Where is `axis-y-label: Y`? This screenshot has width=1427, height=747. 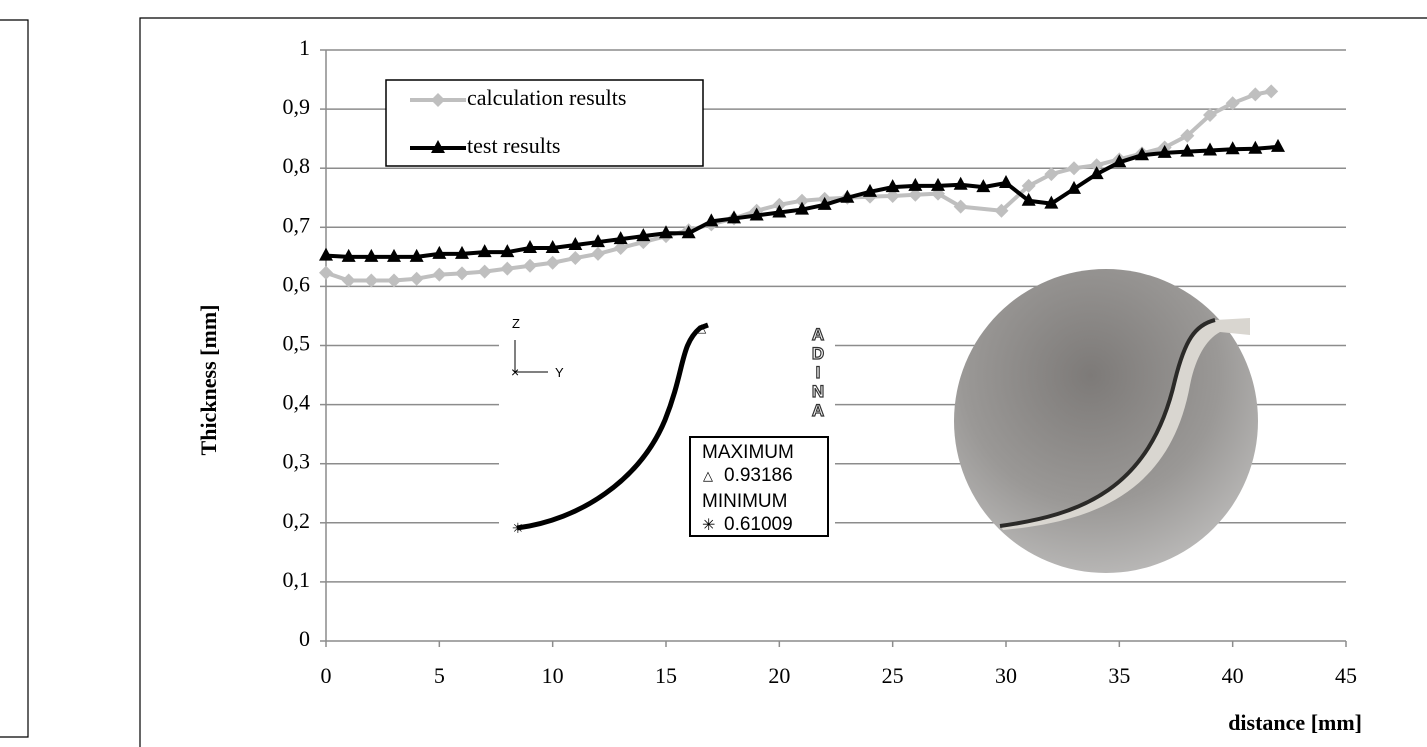 axis-y-label: Y is located at coordinates (559, 372).